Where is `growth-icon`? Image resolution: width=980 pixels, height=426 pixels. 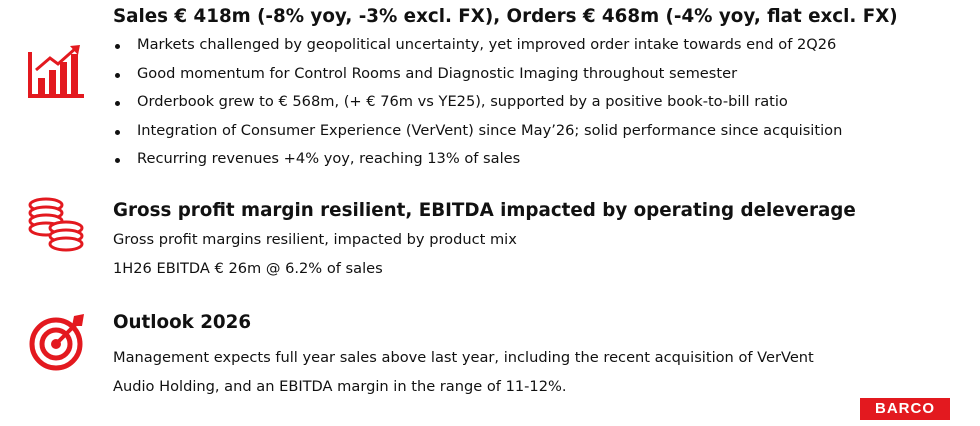 growth-icon is located at coordinates (56, 71).